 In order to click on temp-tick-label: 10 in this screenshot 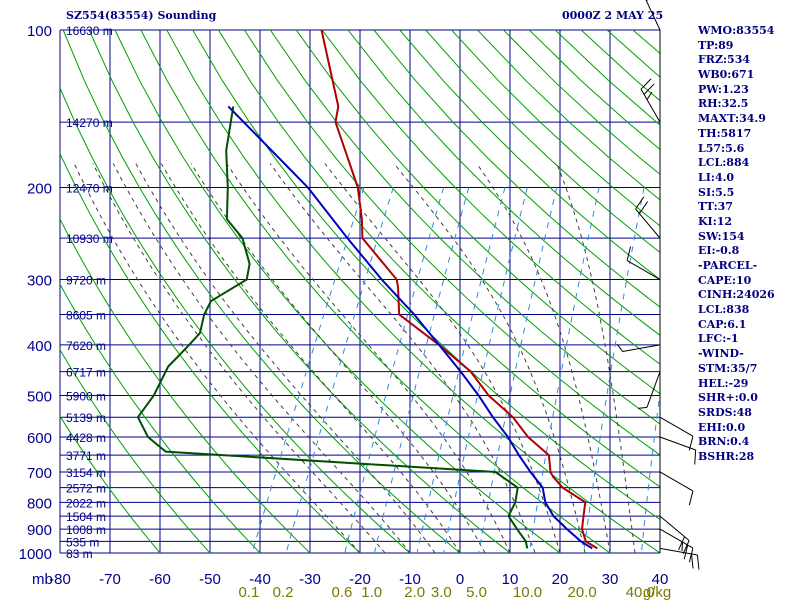, I will do `click(510, 579)`.